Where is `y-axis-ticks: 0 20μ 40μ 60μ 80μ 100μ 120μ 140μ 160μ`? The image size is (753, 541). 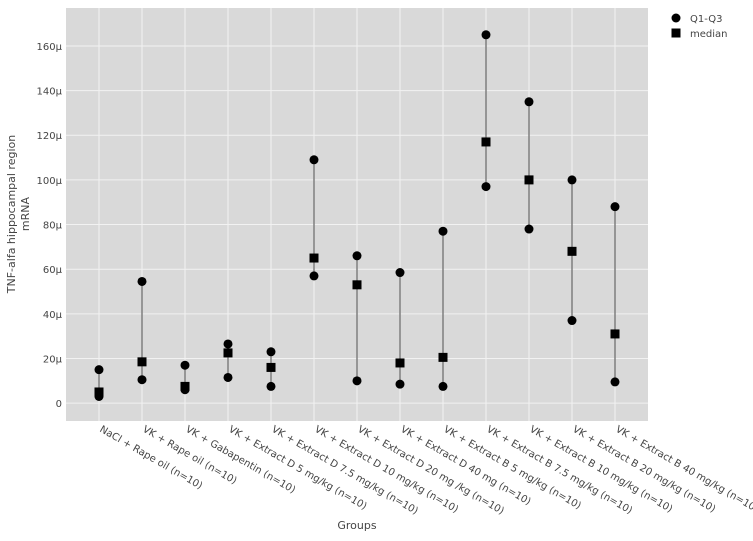 y-axis-ticks: 0 20μ 40μ 60μ 80μ 100μ 120μ 140μ 160μ is located at coordinates (50, 226).